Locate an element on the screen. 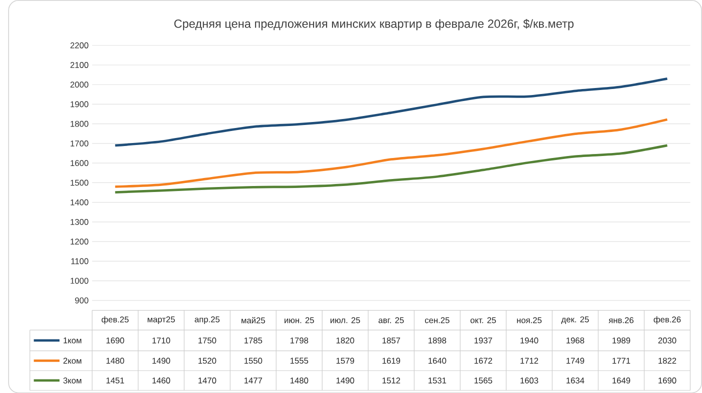  data-label: 1710 is located at coordinates (161, 340).